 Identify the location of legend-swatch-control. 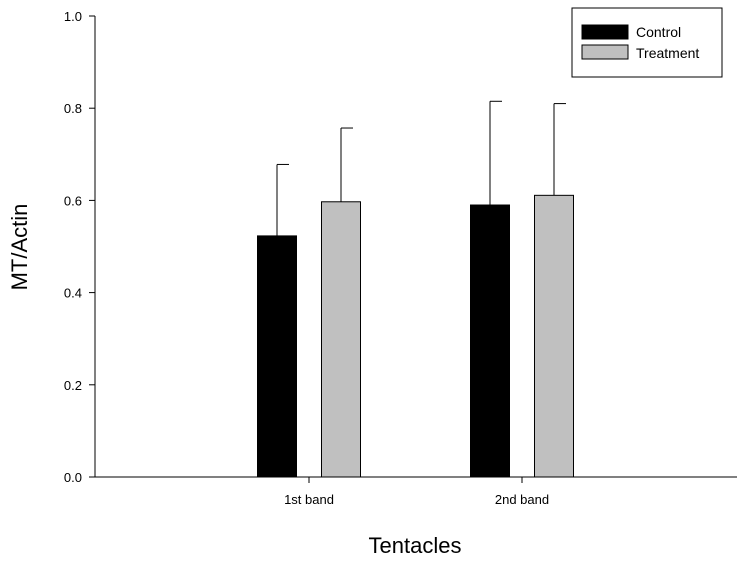
(605, 32).